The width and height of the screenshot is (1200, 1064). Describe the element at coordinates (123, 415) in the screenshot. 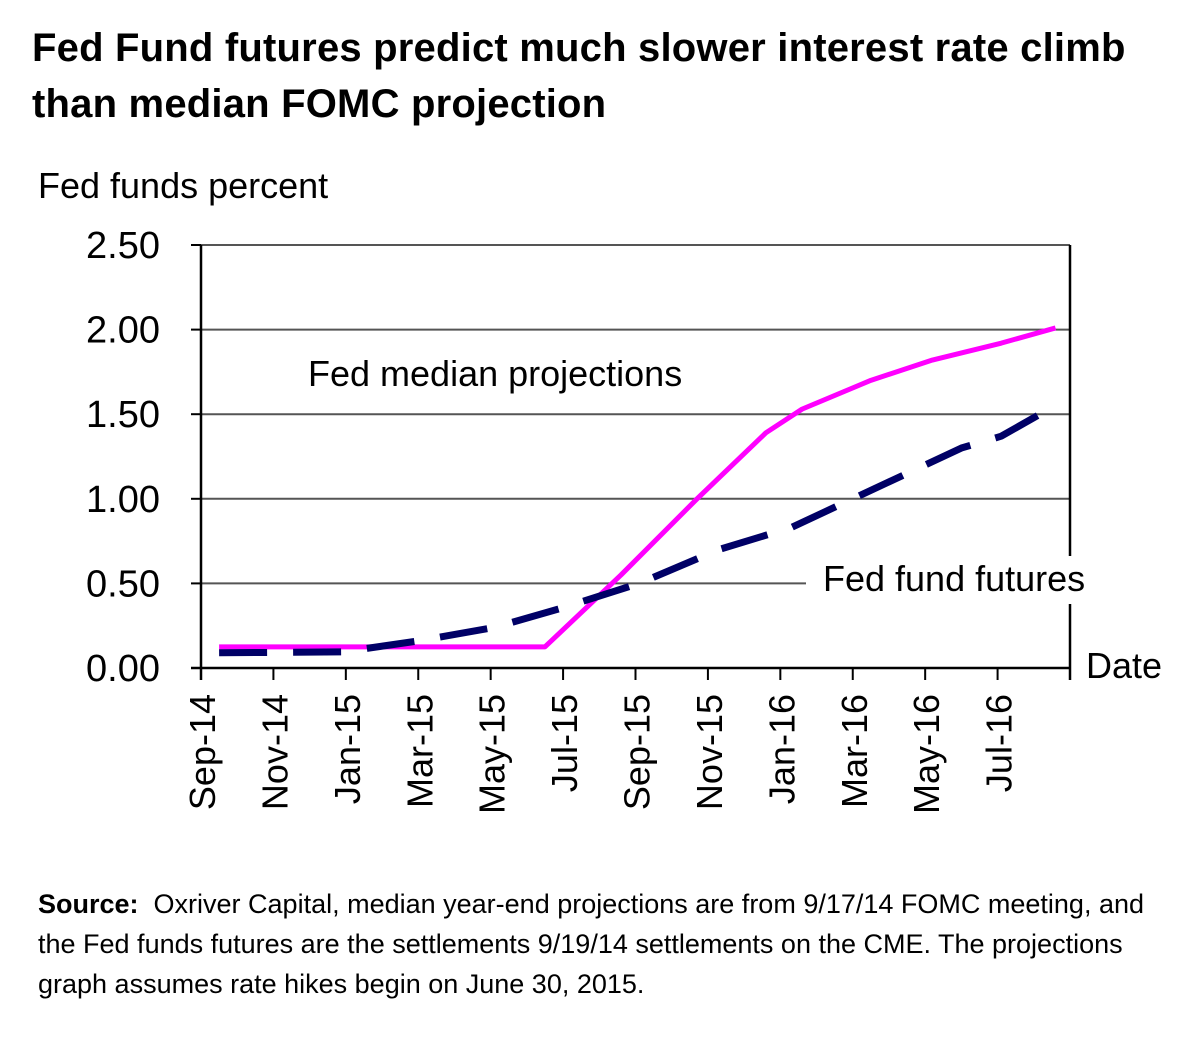

I see `y-tick-label: 1.50` at that location.